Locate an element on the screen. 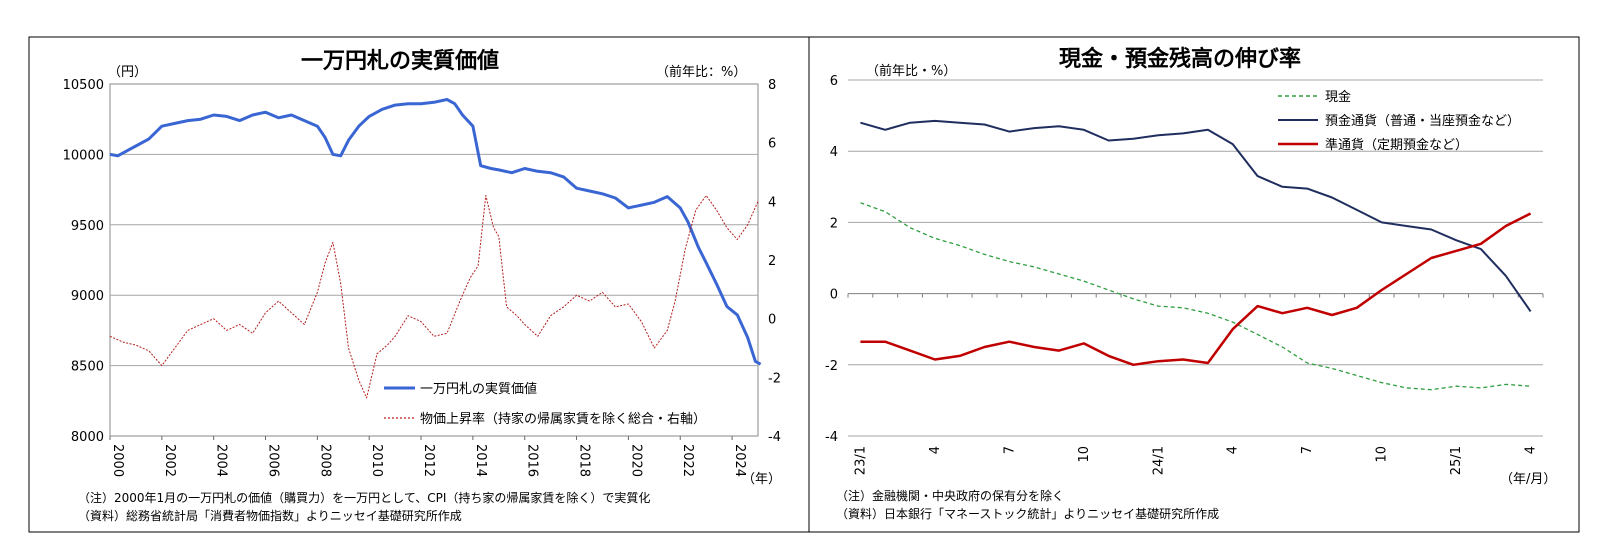 The image size is (1613, 558). chart-1-right-tick-label: 6 is located at coordinates (772, 144).